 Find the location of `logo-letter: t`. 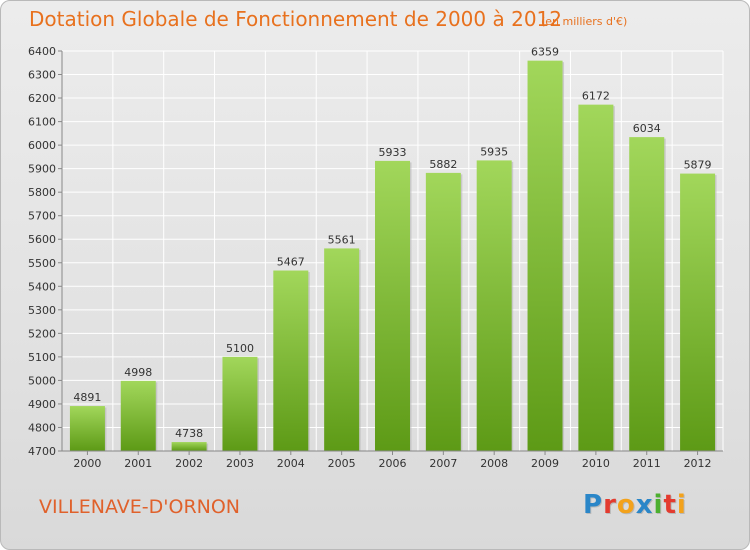

logo-letter: t is located at coordinates (670, 505).